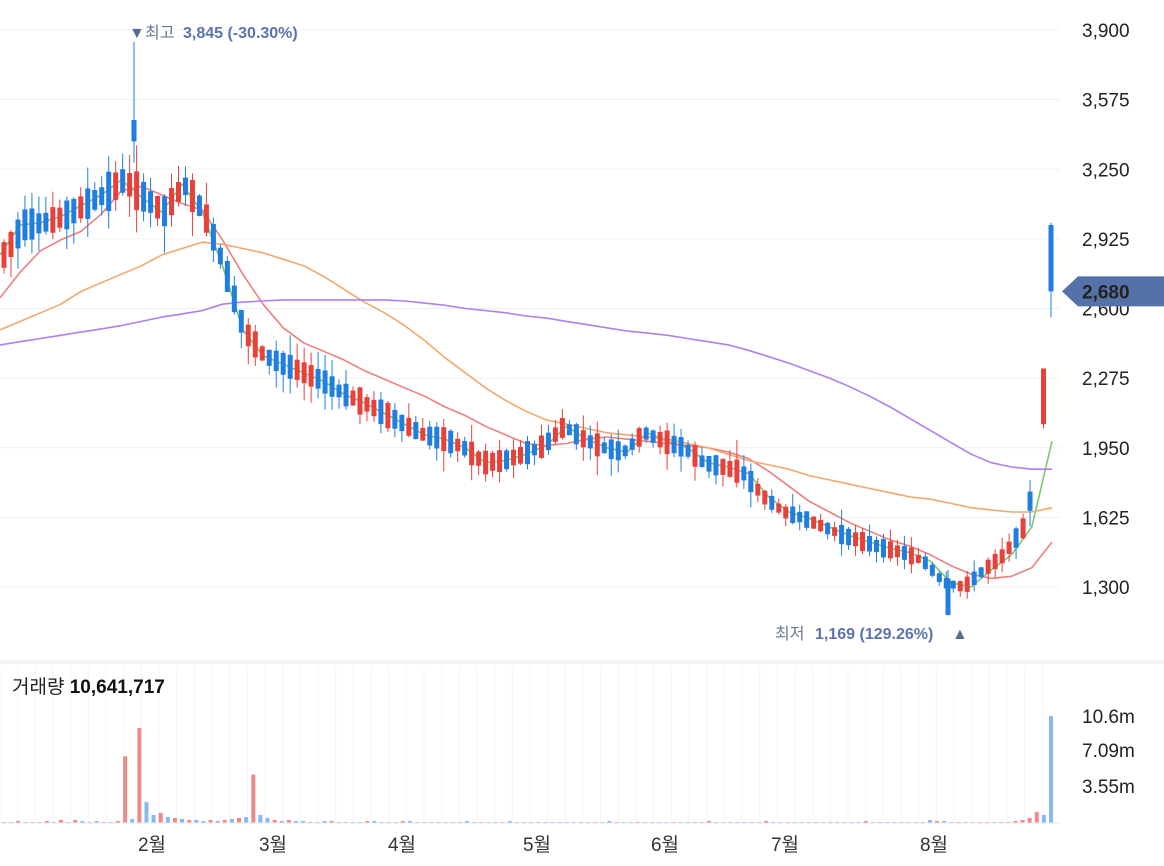 The height and width of the screenshot is (866, 1164). Describe the element at coordinates (1106, 588) in the screenshot. I see `price-tick: 1,300` at that location.